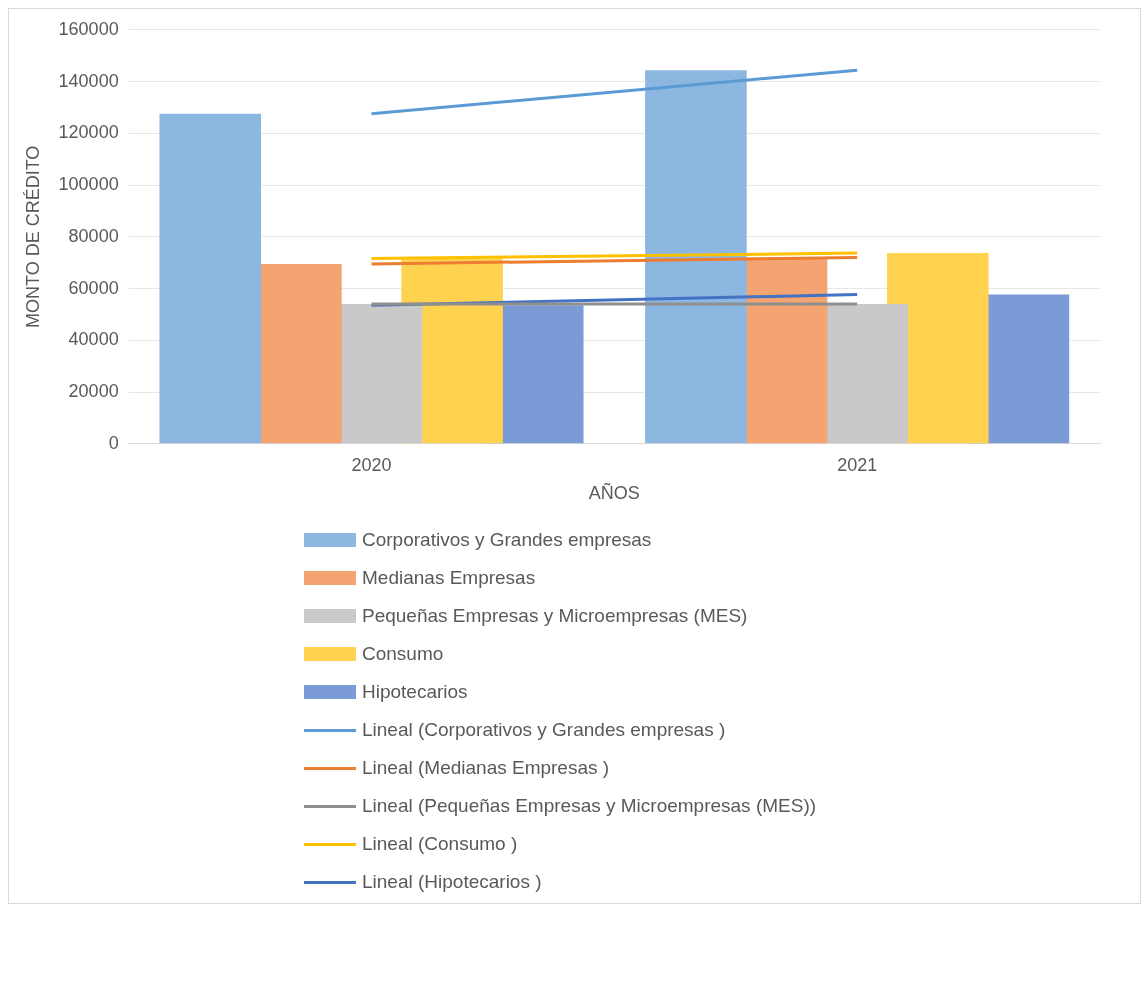 This screenshot has height=989, width=1147. What do you see at coordinates (113, 442) in the screenshot?
I see `y-tick-label: 0` at bounding box center [113, 442].